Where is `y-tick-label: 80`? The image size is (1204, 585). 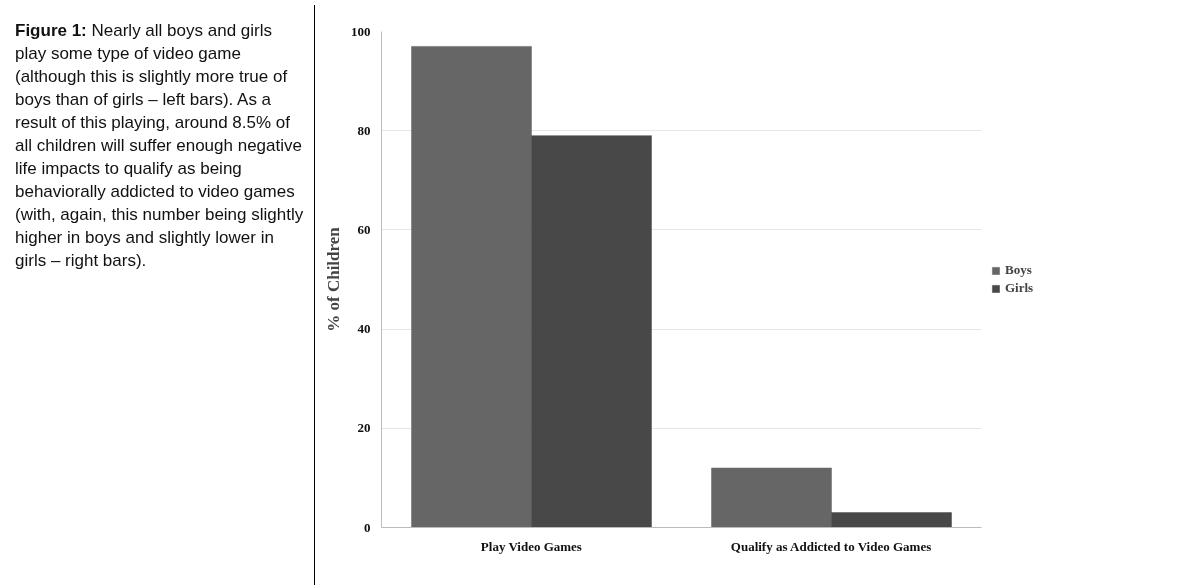 y-tick-label: 80 is located at coordinates (364, 130).